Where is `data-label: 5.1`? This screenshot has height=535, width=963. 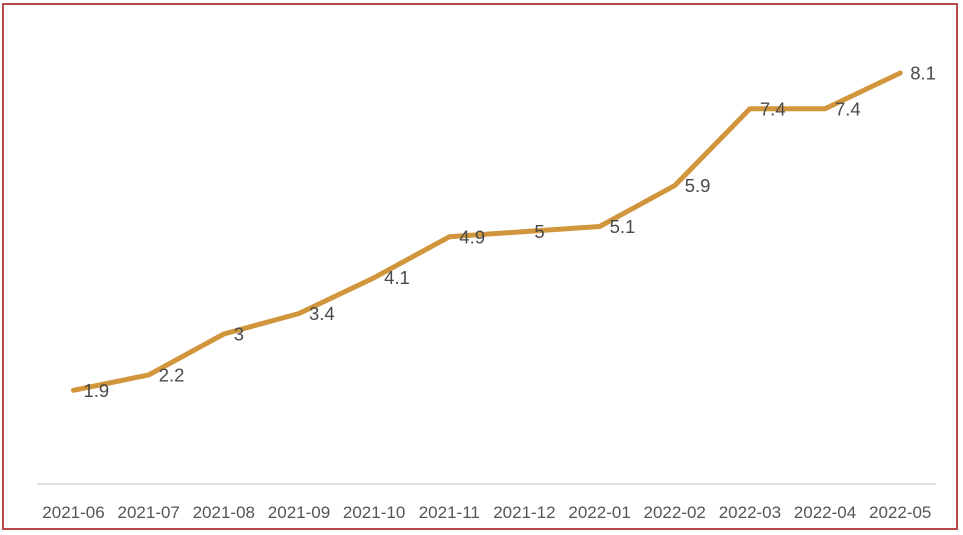
data-label: 5.1 is located at coordinates (623, 226).